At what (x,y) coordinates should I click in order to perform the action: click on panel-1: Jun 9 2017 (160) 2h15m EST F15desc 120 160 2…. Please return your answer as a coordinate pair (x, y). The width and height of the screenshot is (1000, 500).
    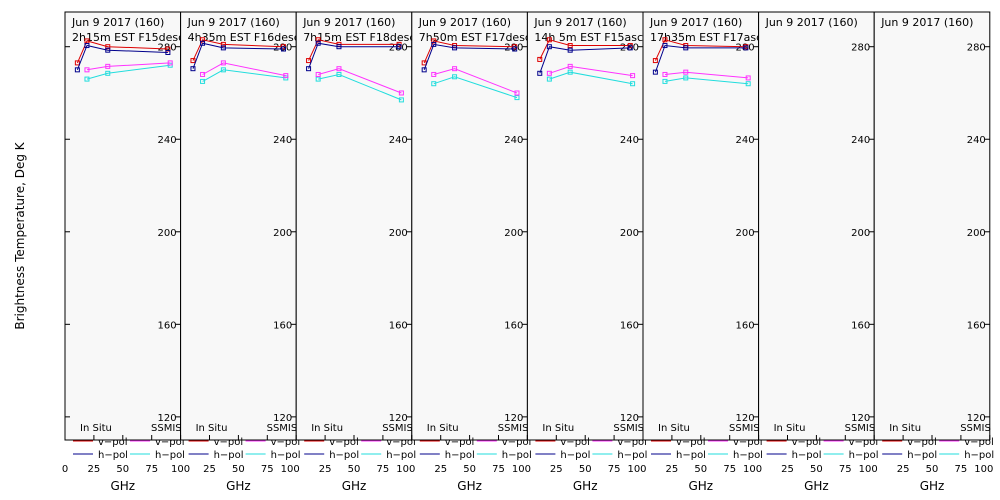
    Looking at the image, I should click on (126, 252).